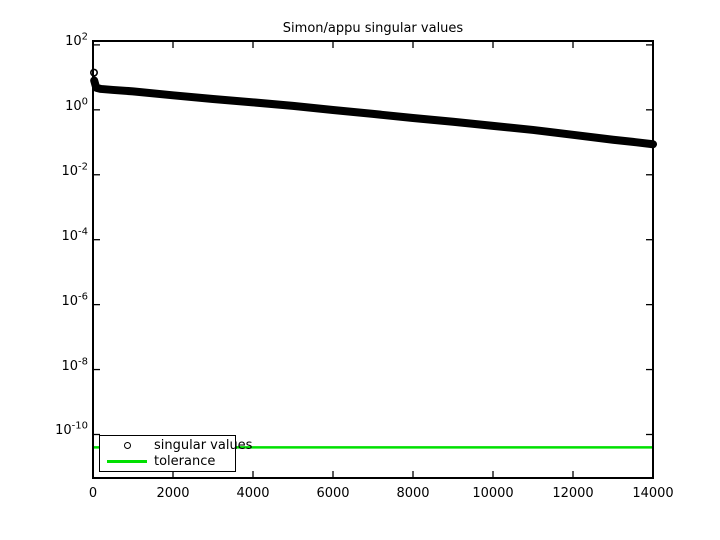 The height and width of the screenshot is (540, 720). I want to click on legend-row-tolerance: tolerance, so click(167, 461).